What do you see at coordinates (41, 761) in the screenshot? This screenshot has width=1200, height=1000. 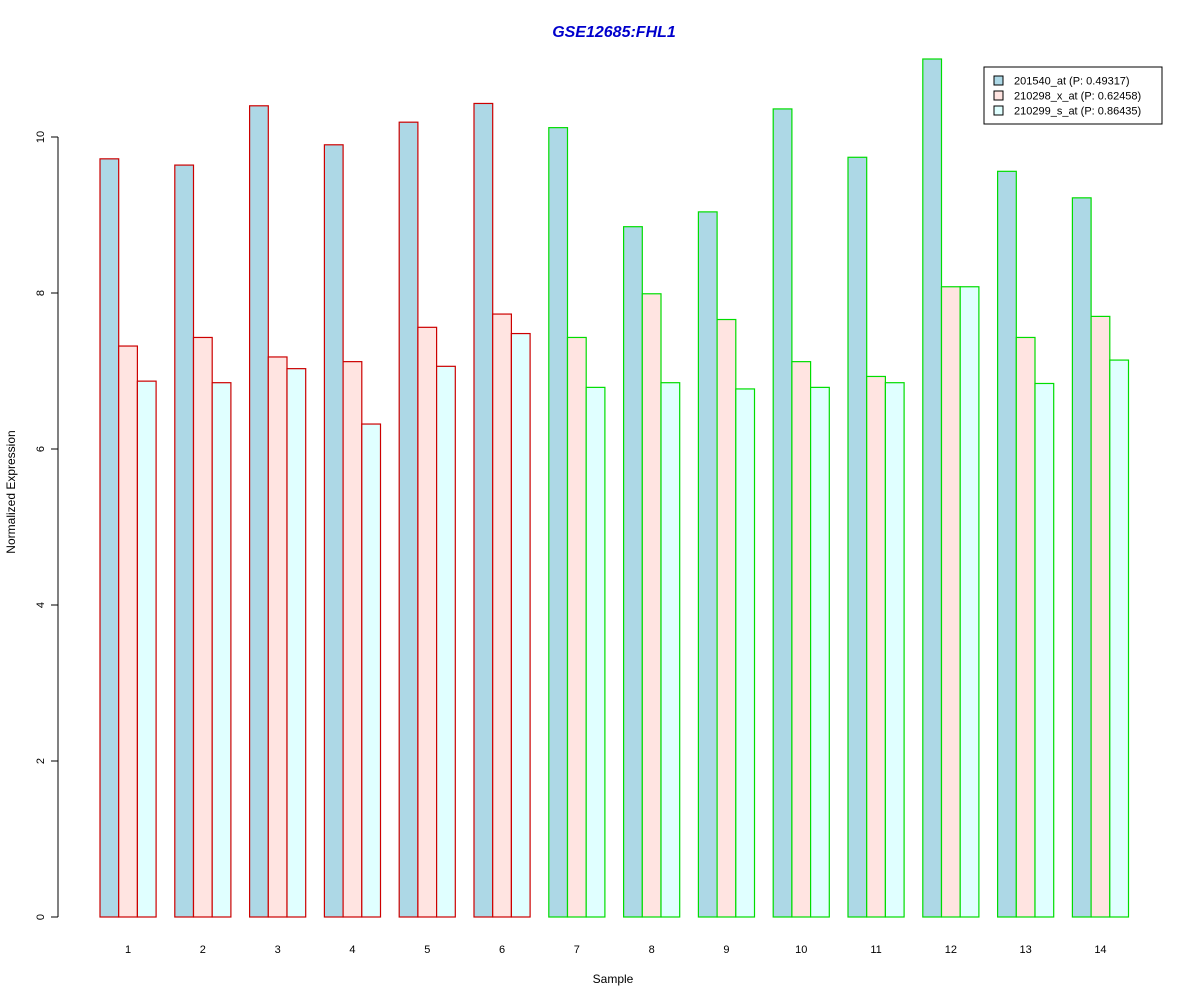 I see `y-tick-label: 2` at bounding box center [41, 761].